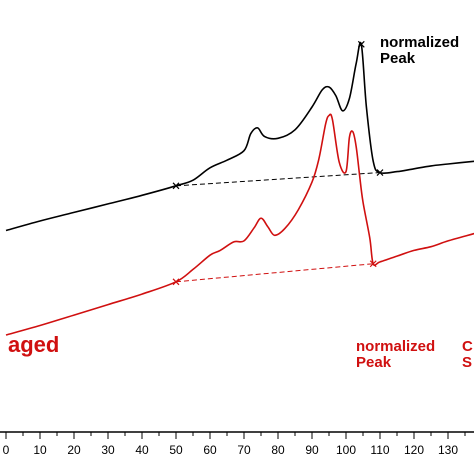 Image resolution: width=474 pixels, height=474 pixels. Describe the element at coordinates (108, 450) in the screenshot. I see `x-tick-label: 30` at that location.